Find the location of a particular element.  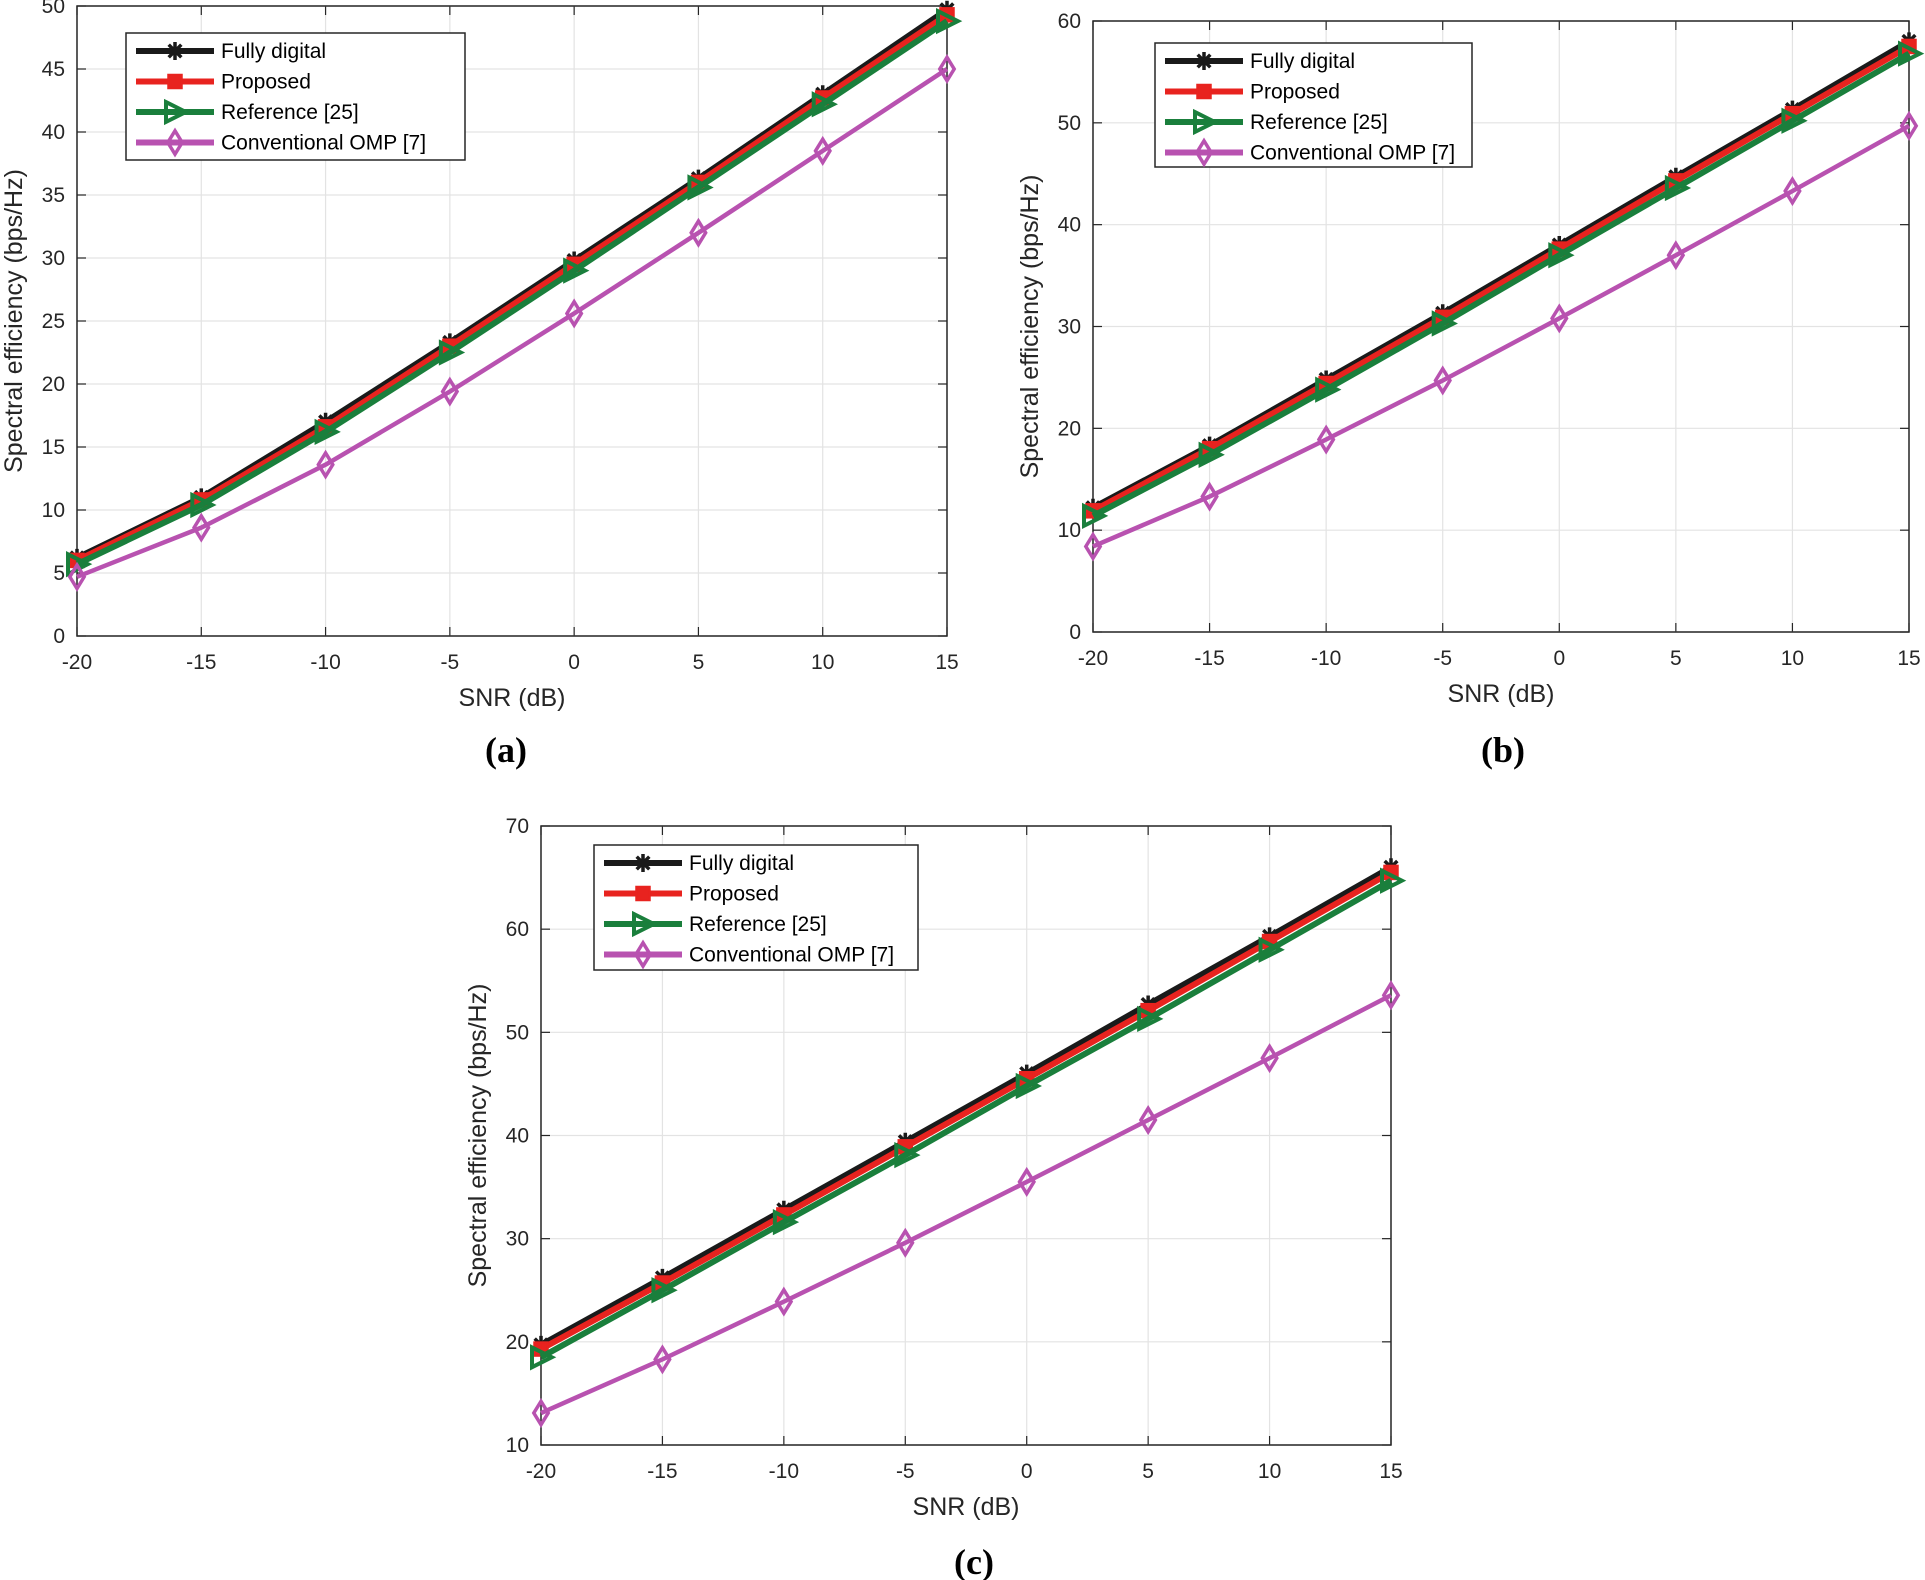

subfigure-caption: (b) is located at coordinates (1503, 750).